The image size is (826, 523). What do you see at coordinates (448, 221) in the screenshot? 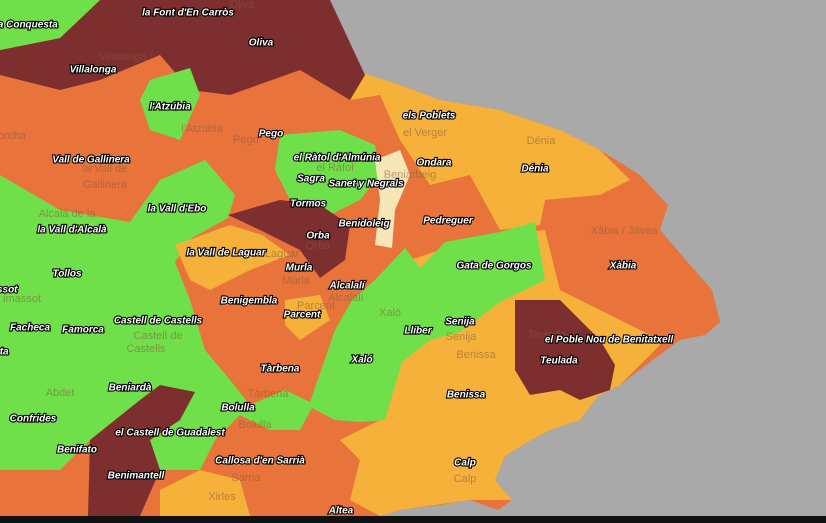
I see `place-label: Pedreguer` at bounding box center [448, 221].